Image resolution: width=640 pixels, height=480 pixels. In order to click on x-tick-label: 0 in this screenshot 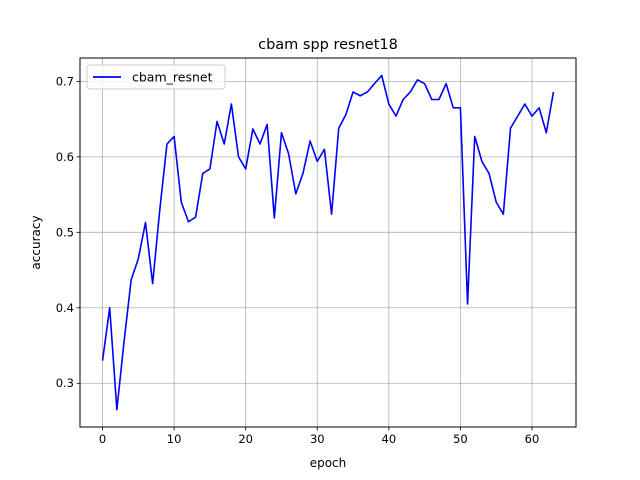, I will do `click(102, 439)`.